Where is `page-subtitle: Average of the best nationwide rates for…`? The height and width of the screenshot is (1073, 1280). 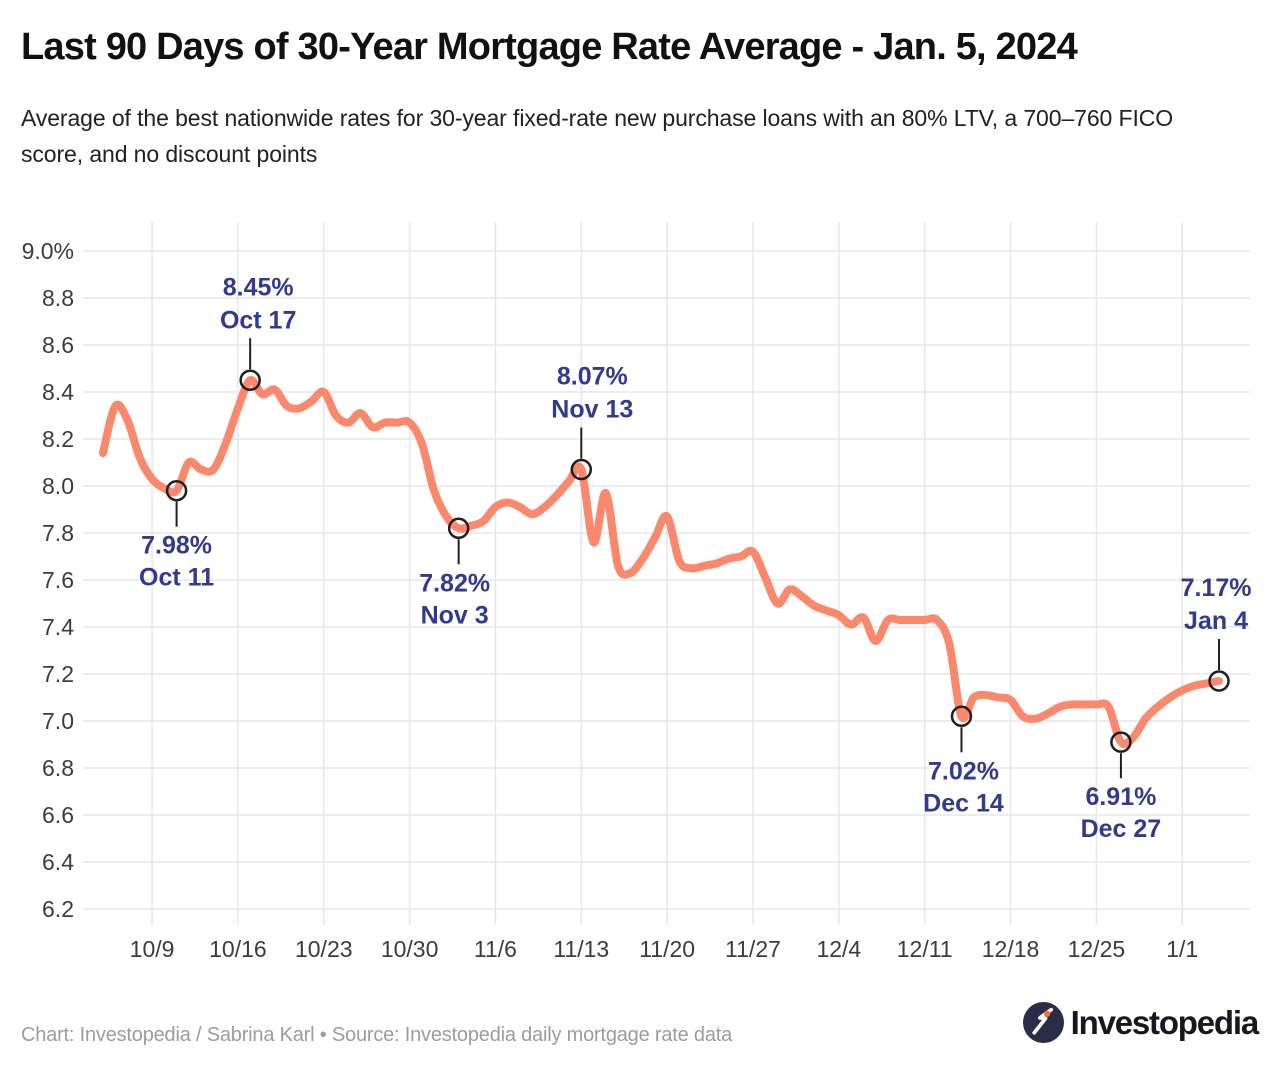
page-subtitle: Average of the best nationwide rates for… is located at coordinates (597, 136).